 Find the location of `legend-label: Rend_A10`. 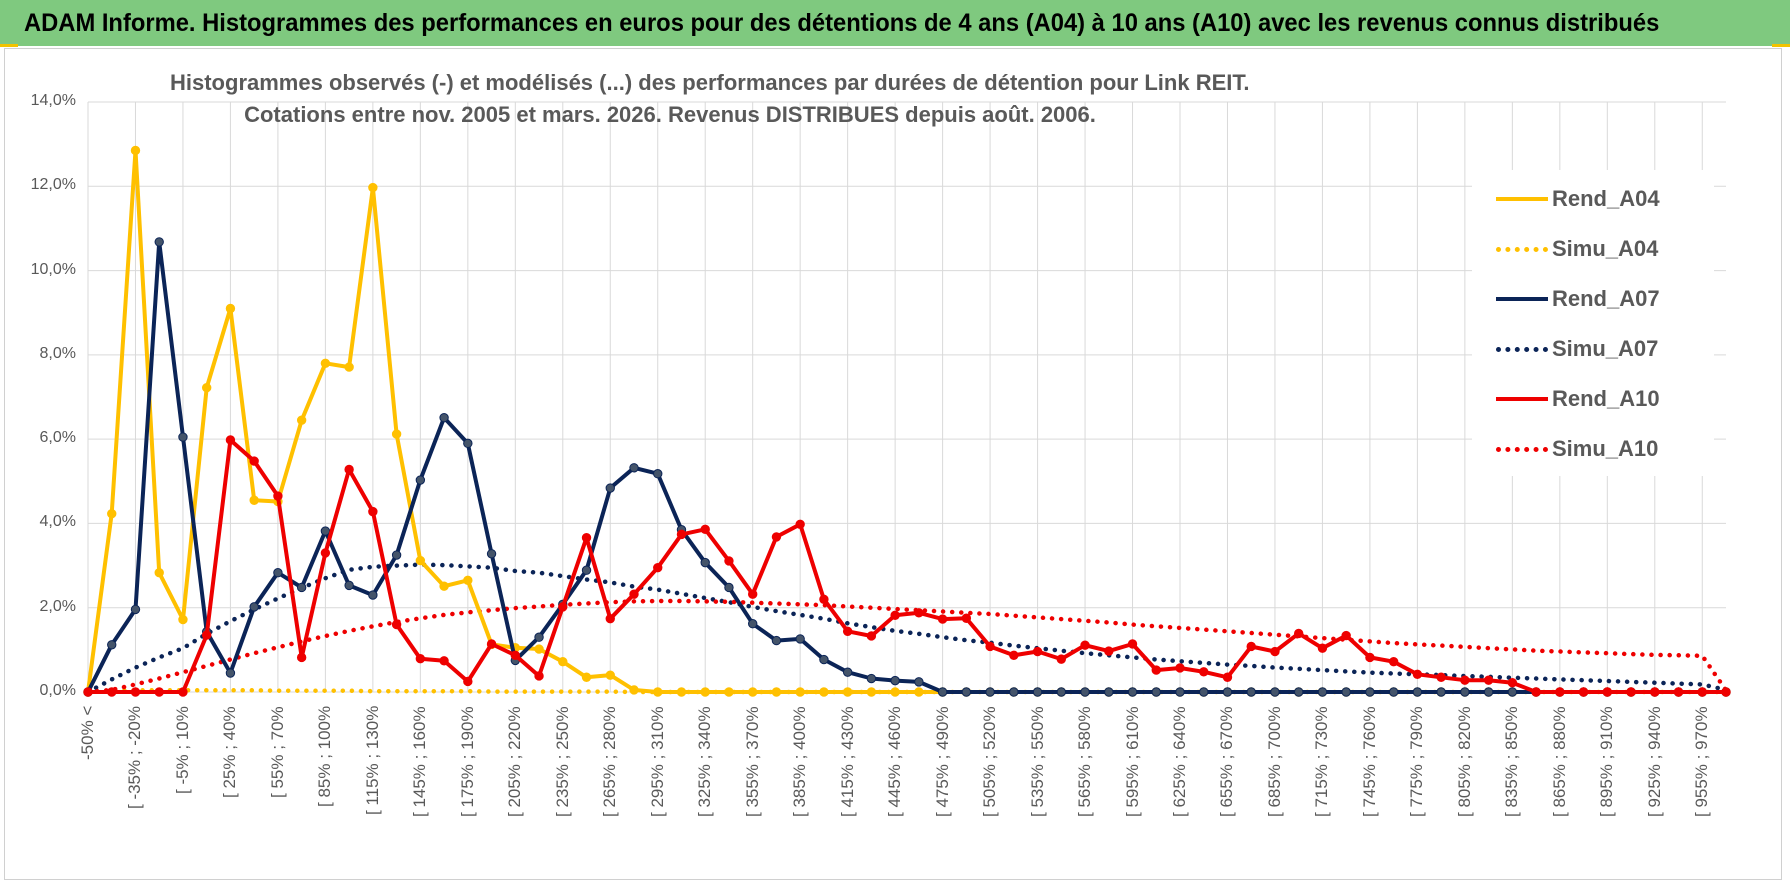

legend-label: Rend_A10 is located at coordinates (1606, 398).